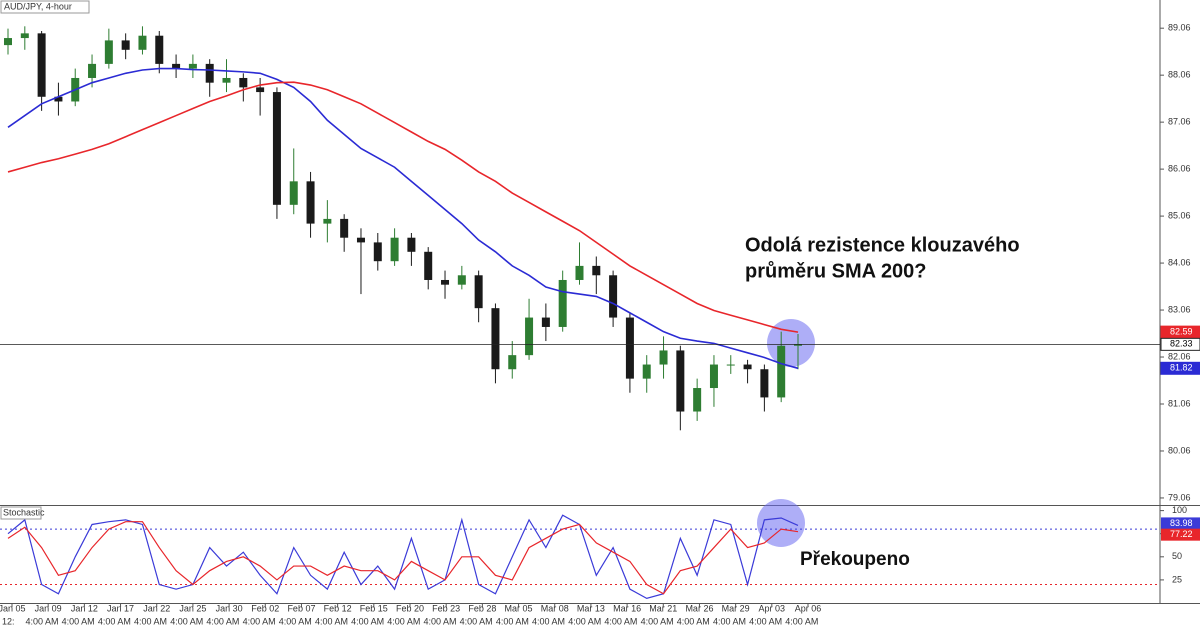 This screenshot has height=628, width=1200. Describe the element at coordinates (156, 608) in the screenshot. I see `x-tick-label: Jan 22` at that location.